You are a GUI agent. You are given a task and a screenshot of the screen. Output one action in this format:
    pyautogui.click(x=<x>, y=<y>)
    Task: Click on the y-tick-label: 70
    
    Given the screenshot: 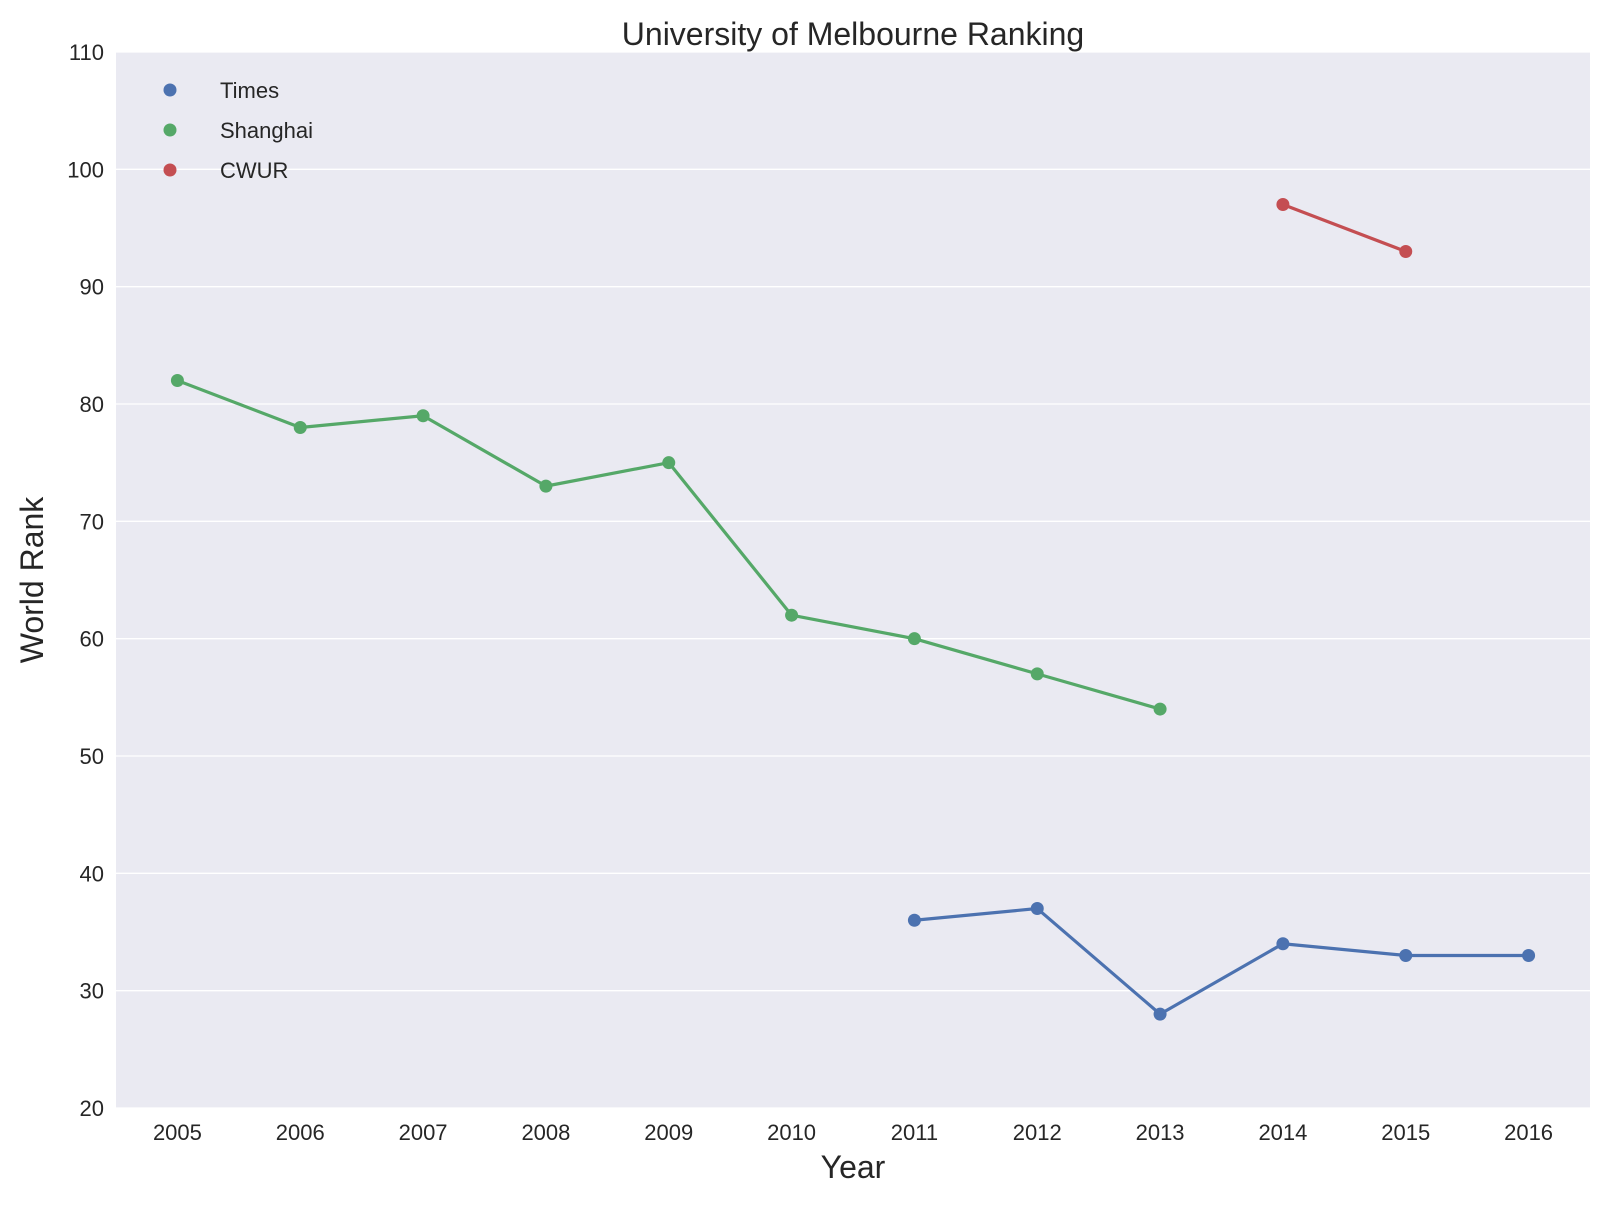 What is the action you would take?
    pyautogui.click(x=92, y=521)
    